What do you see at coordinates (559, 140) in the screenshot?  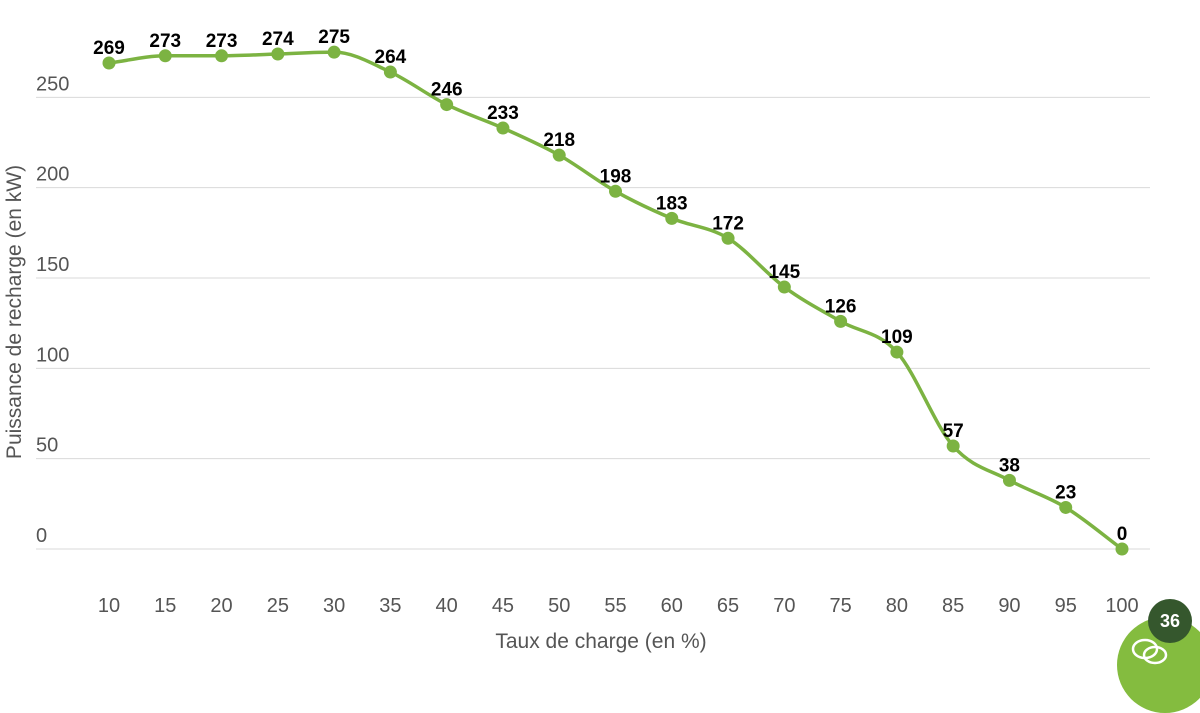 I see `data-label: 218` at bounding box center [559, 140].